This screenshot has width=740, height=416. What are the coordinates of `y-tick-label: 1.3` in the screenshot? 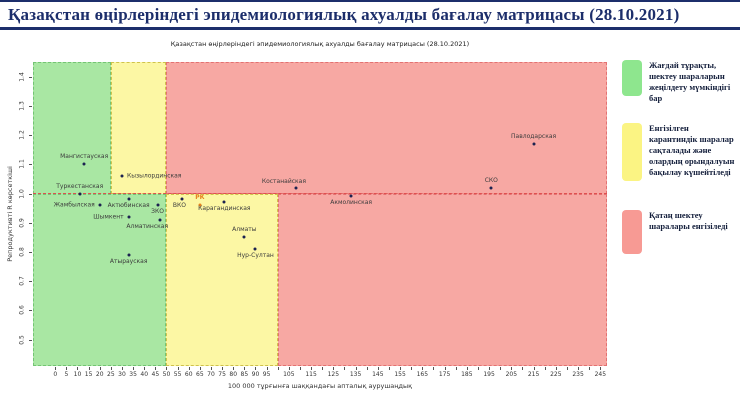 It's located at (22, 106).